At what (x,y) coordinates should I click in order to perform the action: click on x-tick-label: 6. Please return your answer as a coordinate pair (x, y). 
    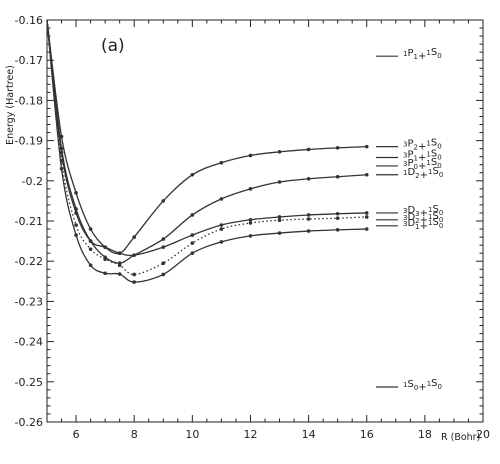
    Looking at the image, I should click on (76, 434).